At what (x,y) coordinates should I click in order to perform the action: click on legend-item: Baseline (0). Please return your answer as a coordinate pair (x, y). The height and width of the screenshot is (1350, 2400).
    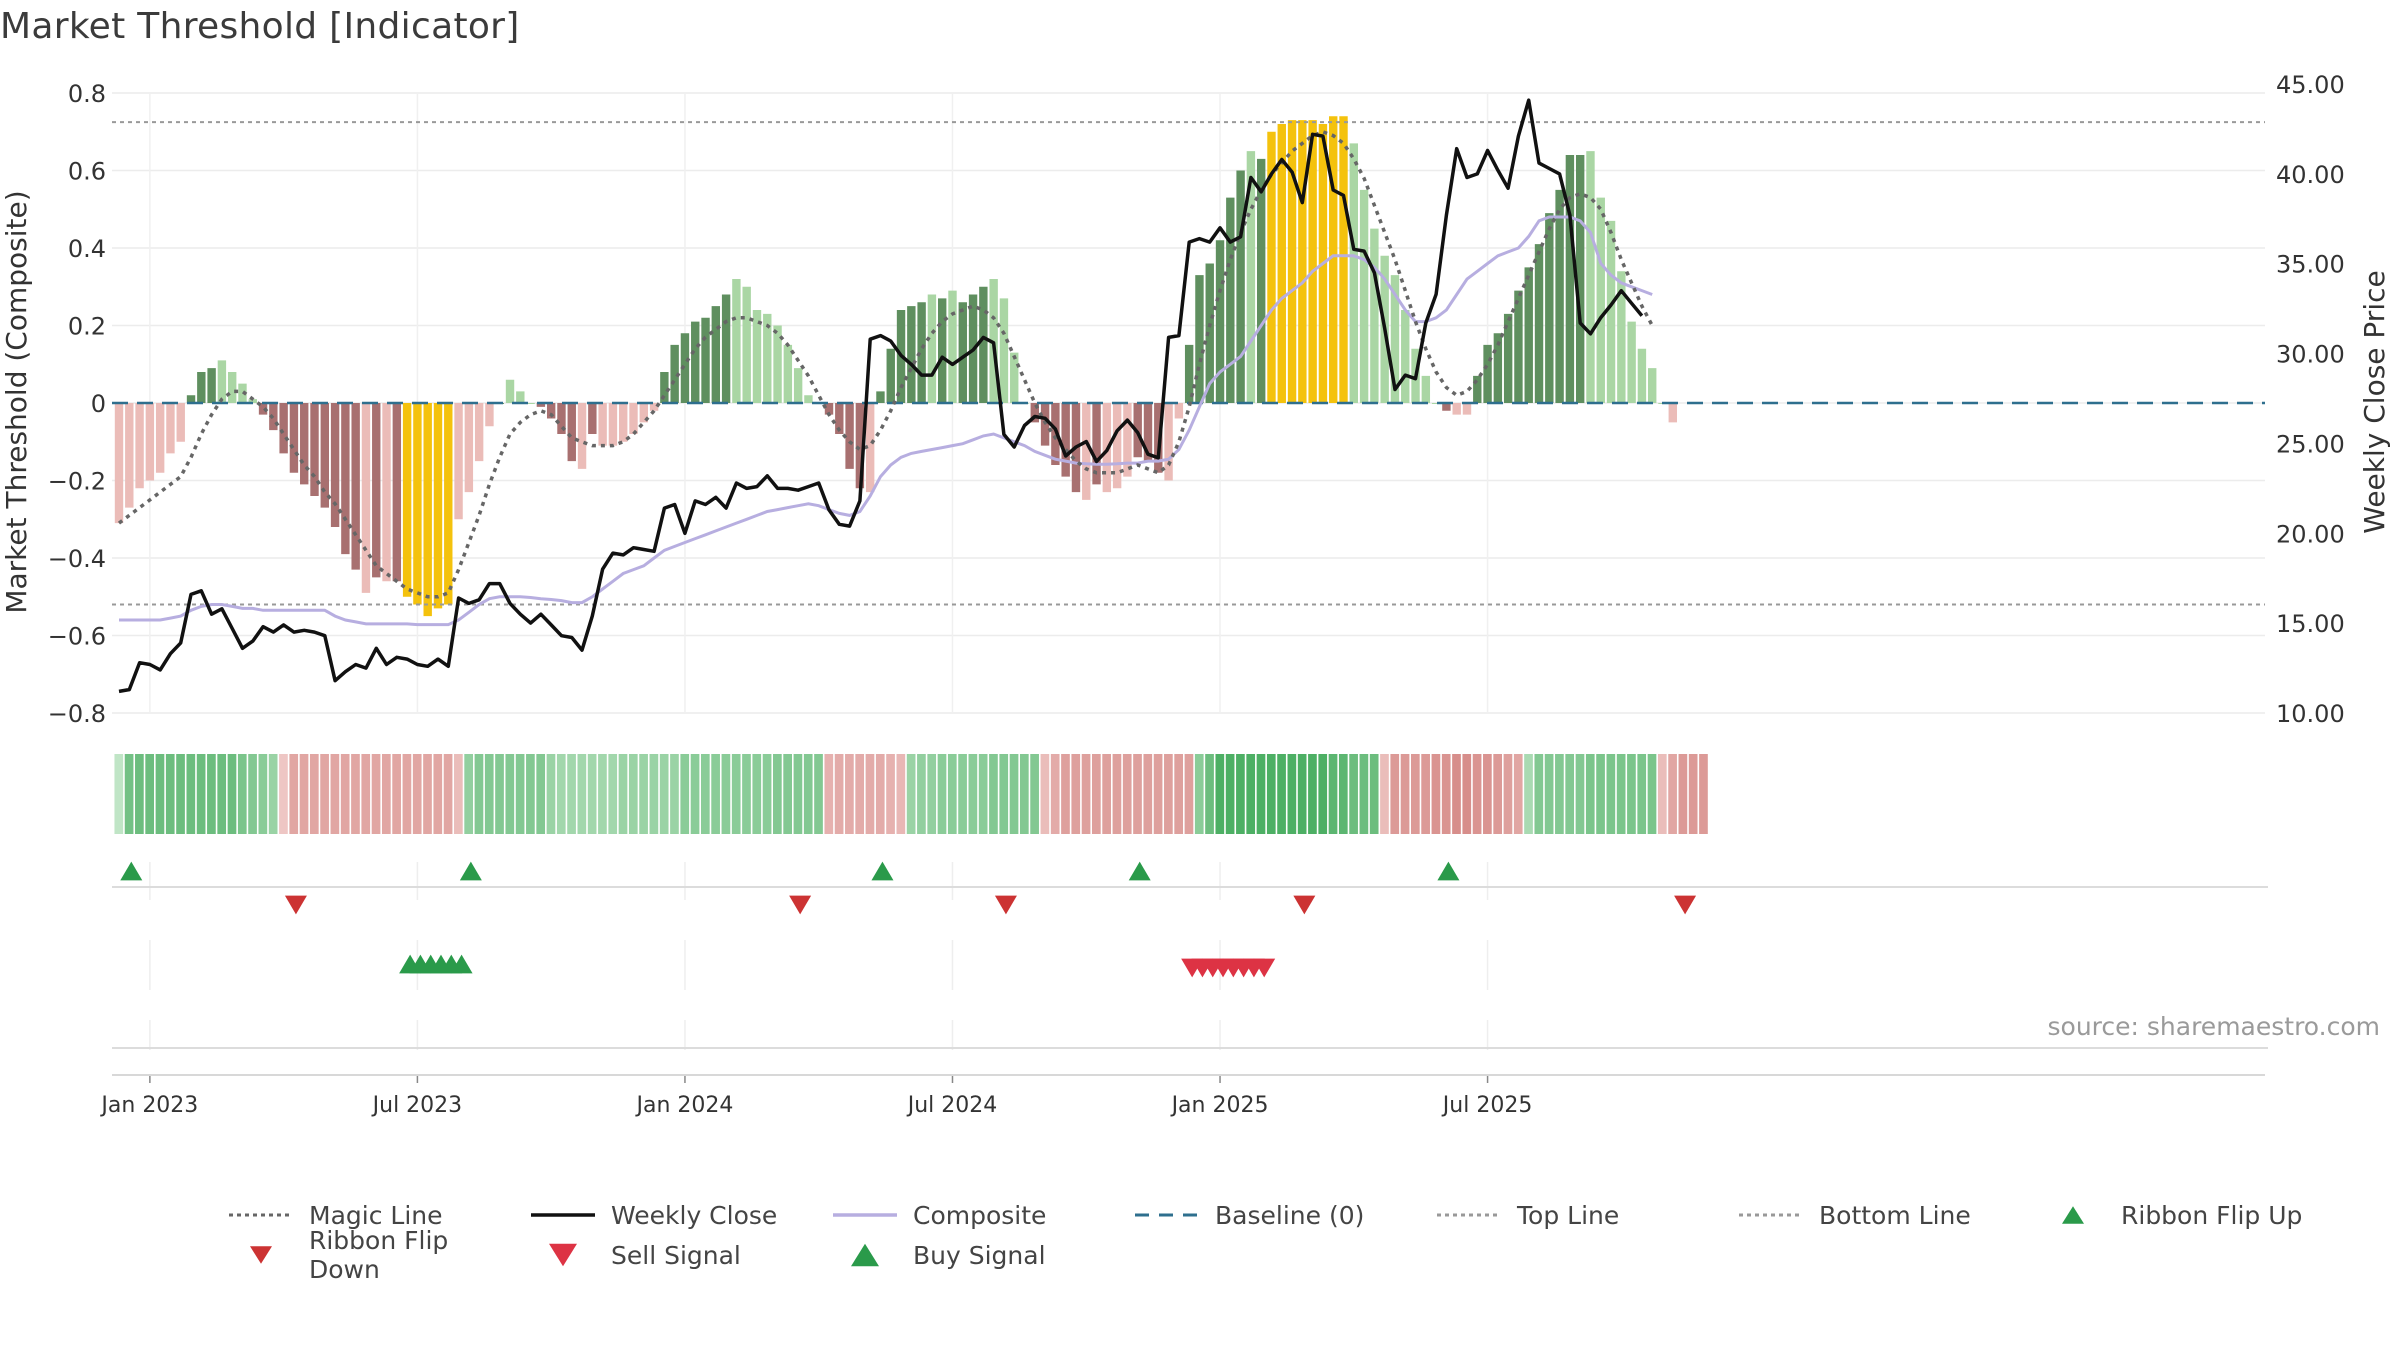
    Looking at the image, I should click on (1282, 1215).